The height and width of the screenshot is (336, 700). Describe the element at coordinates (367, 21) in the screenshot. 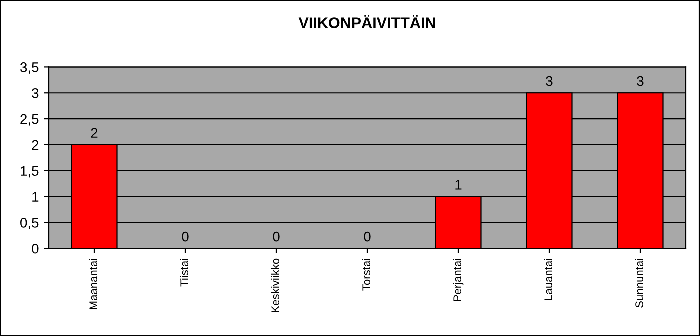

I see `chart-title: VIIKONPÄIVITTÄIN` at that location.